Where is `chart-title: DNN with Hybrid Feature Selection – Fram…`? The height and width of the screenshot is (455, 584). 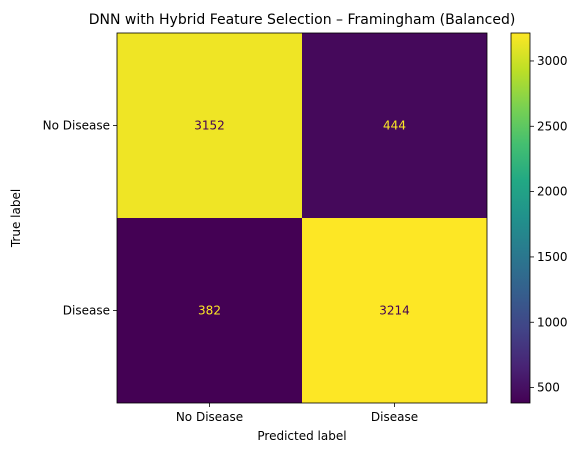 chart-title: DNN with Hybrid Feature Selection – Fram… is located at coordinates (302, 20).